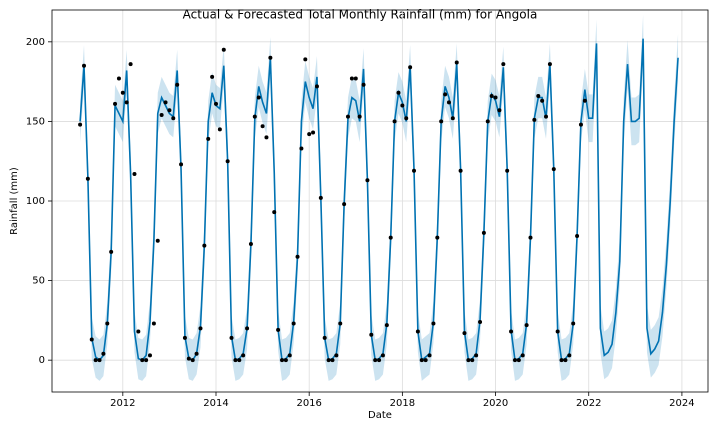 The width and height of the screenshot is (720, 432). Describe the element at coordinates (35, 201) in the screenshot. I see `y-tick-label: 100` at that location.